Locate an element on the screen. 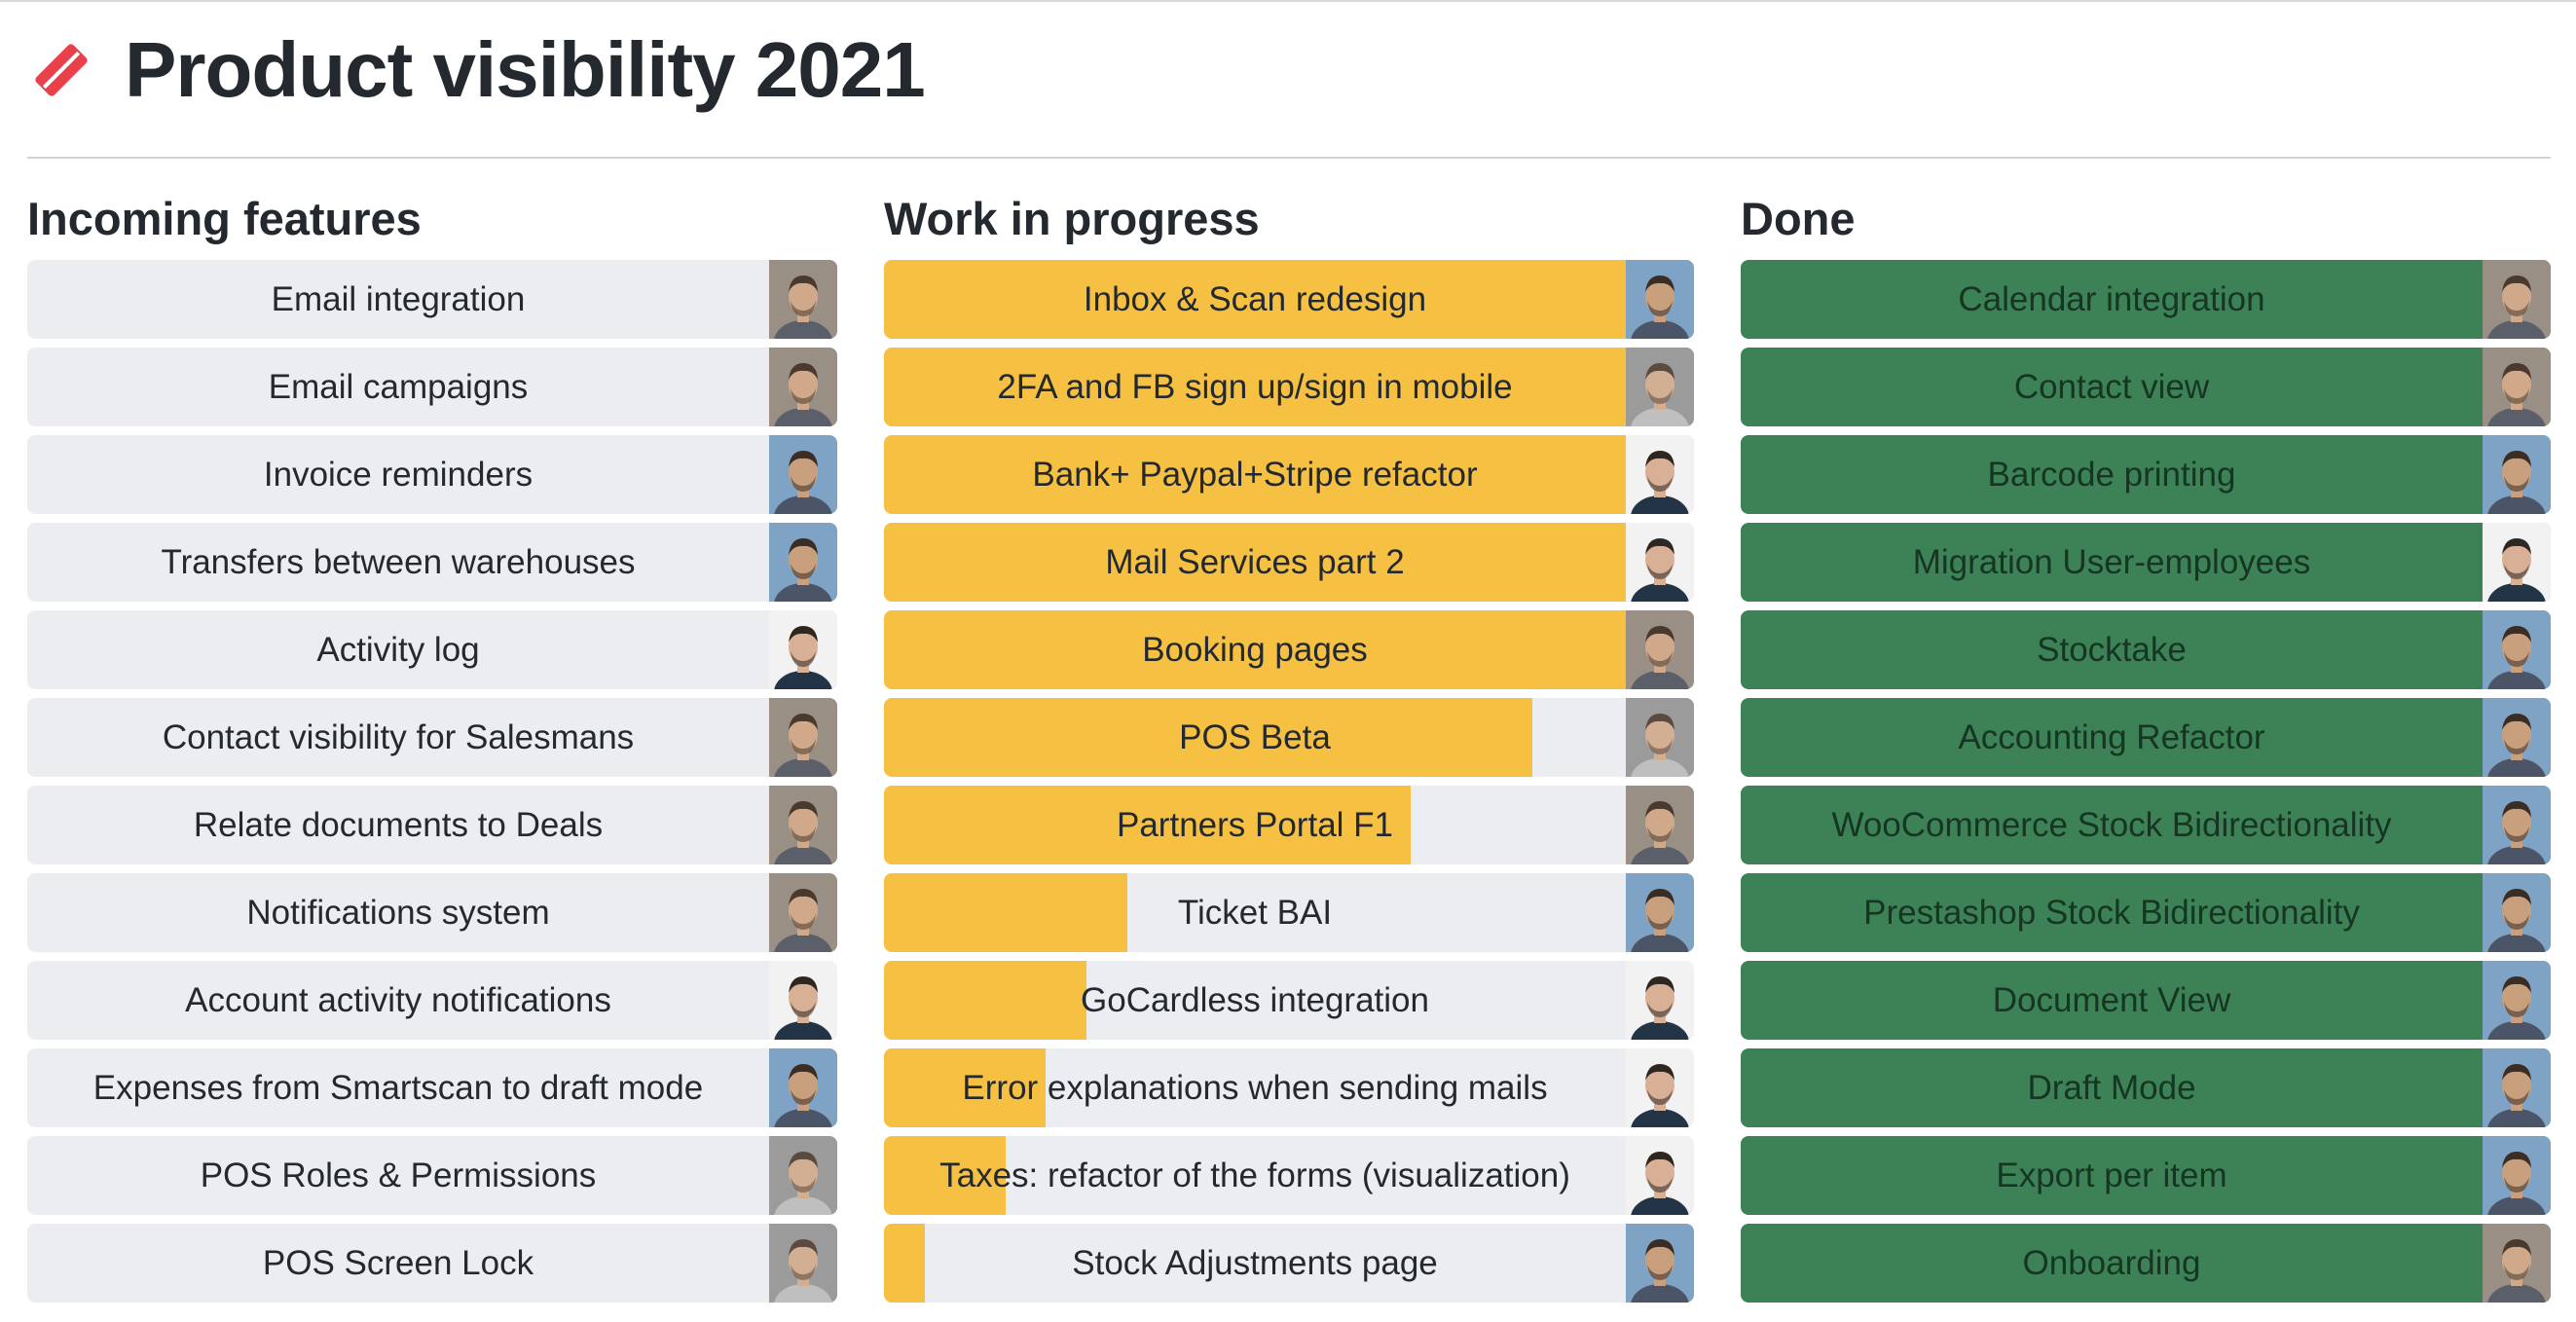 This screenshot has height=1322, width=2576. feature-card: Migration User-employees is located at coordinates (2146, 562).